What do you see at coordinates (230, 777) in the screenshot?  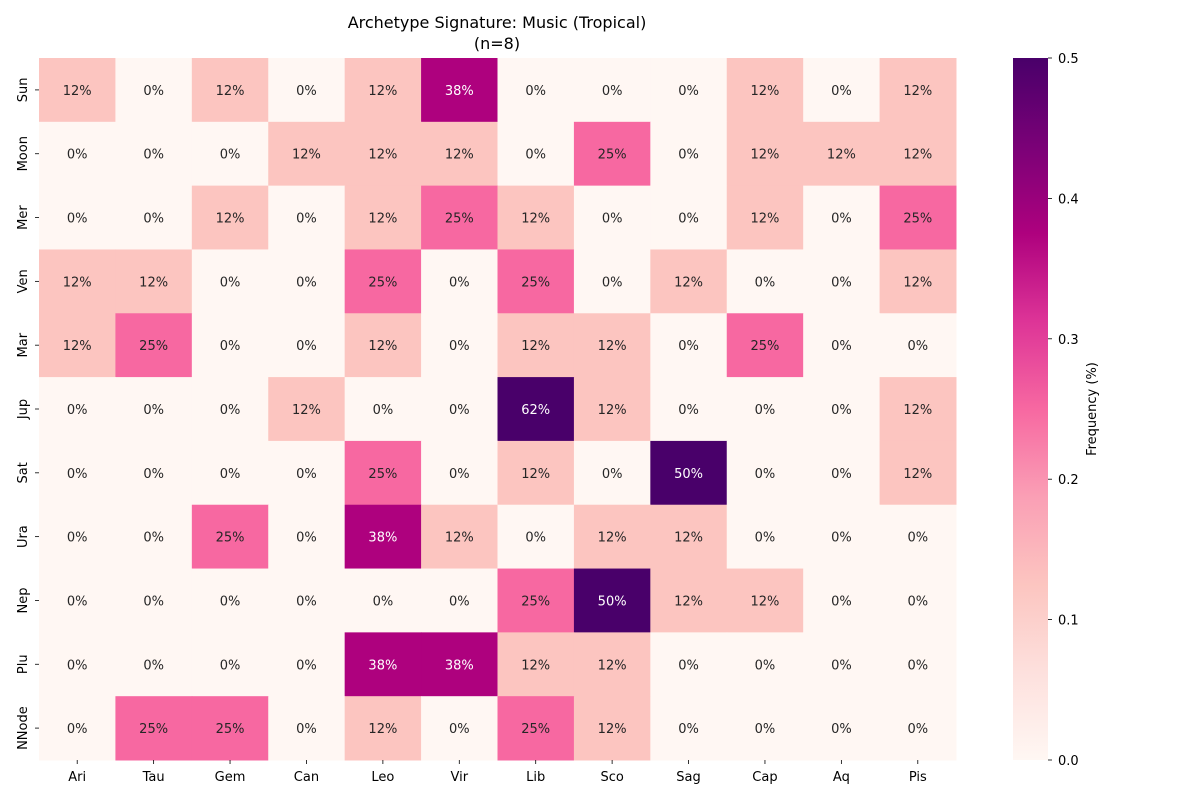 I see `x-tick-label: Gem` at bounding box center [230, 777].